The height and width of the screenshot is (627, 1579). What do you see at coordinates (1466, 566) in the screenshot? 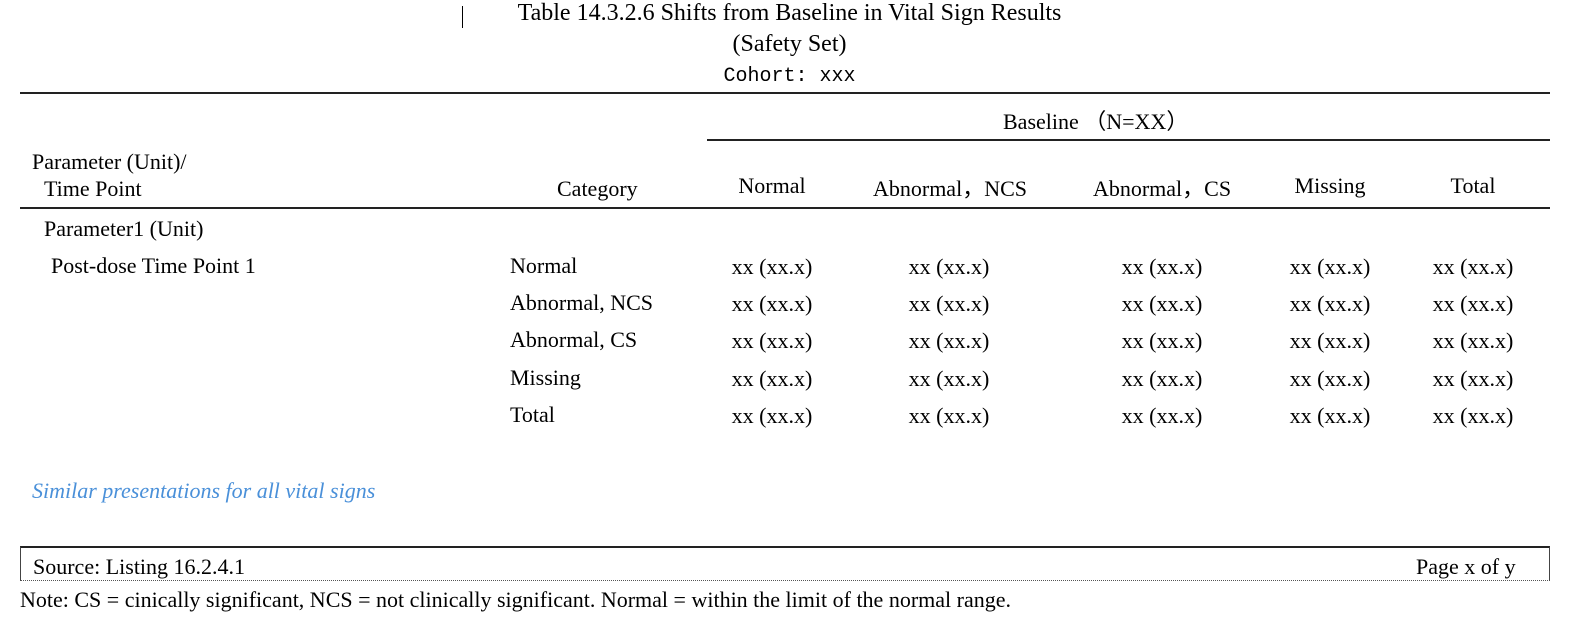
I see `page-number: Page x of y` at bounding box center [1466, 566].